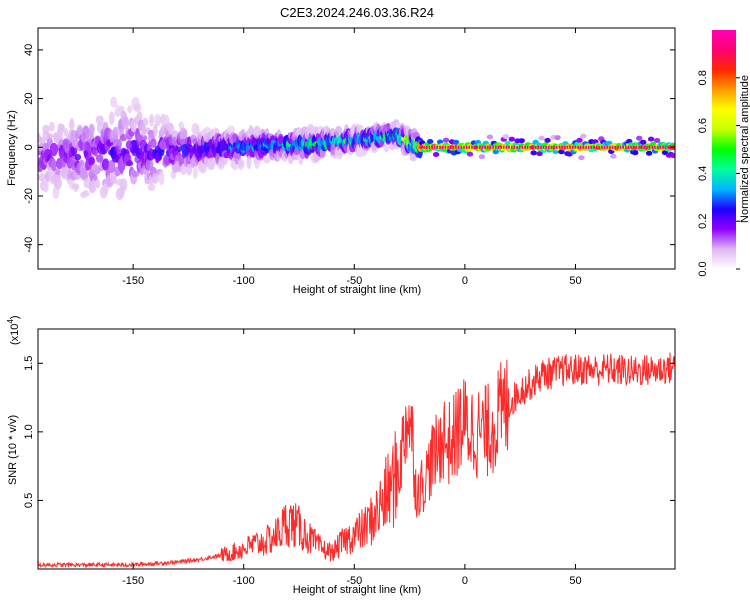 The width and height of the screenshot is (750, 600). What do you see at coordinates (357, 12) in the screenshot?
I see `figure-title: C2E3.2024.246.03.36.R24` at bounding box center [357, 12].